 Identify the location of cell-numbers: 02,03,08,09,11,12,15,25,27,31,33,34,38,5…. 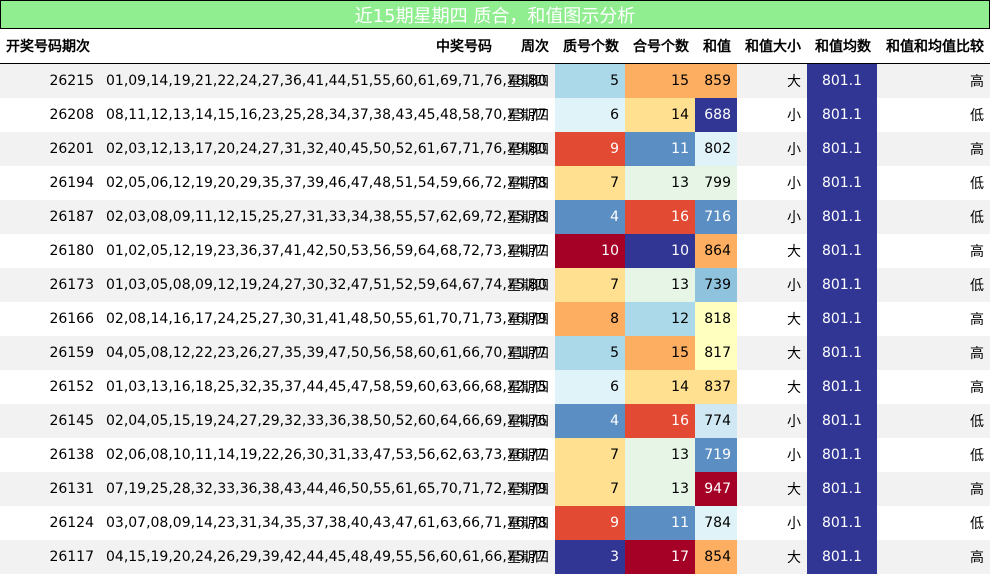
(323, 217).